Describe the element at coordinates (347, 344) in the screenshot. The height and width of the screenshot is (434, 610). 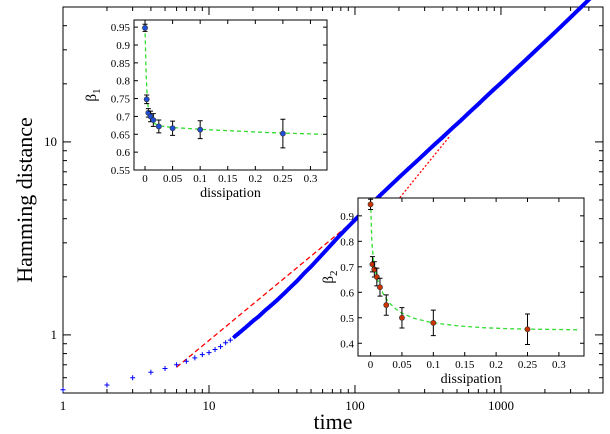
I see `inset-y-tick-label: 0.4` at that location.